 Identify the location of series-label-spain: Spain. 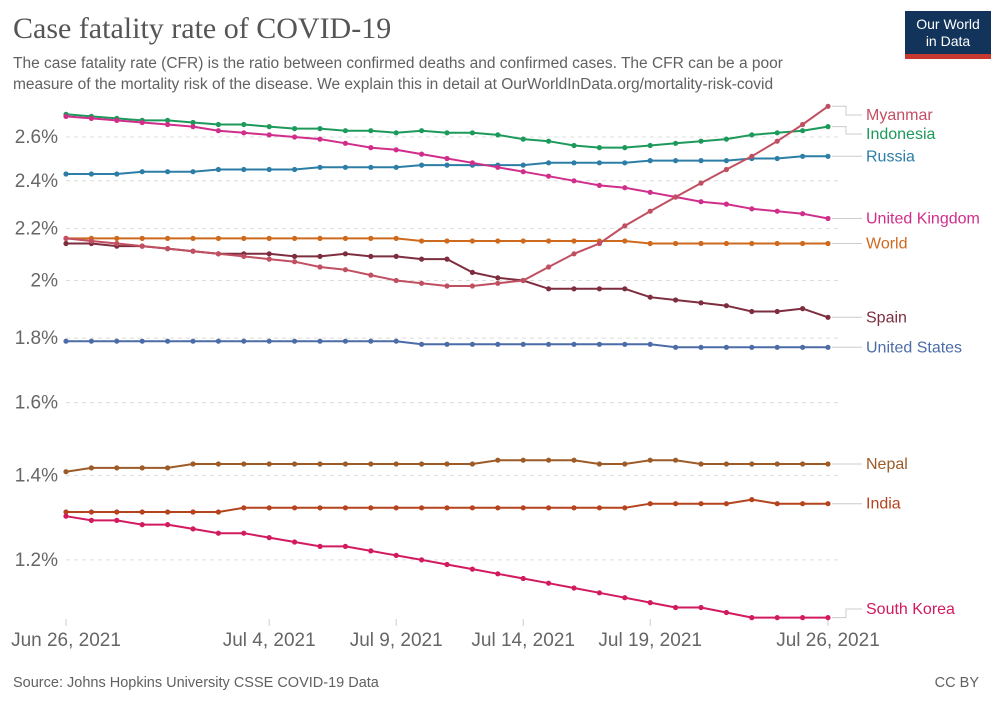
(886, 317).